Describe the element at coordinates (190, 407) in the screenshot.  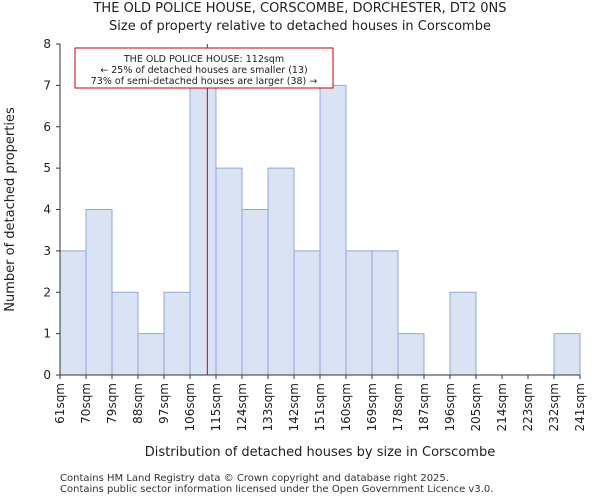
I see `x-tick-label-106sqm: 106sqm` at that location.